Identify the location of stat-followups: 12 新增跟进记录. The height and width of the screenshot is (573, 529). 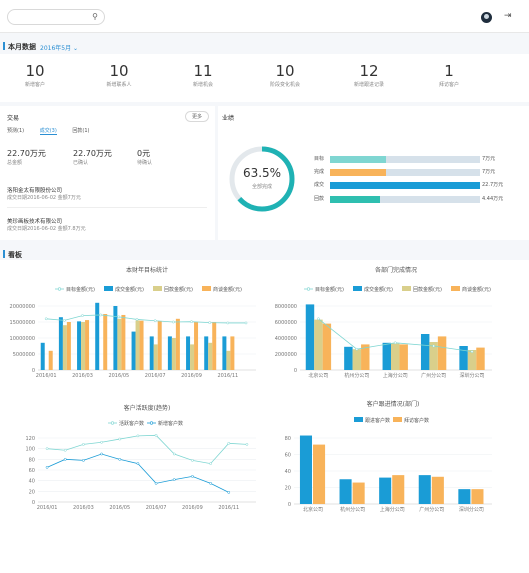
(368, 75).